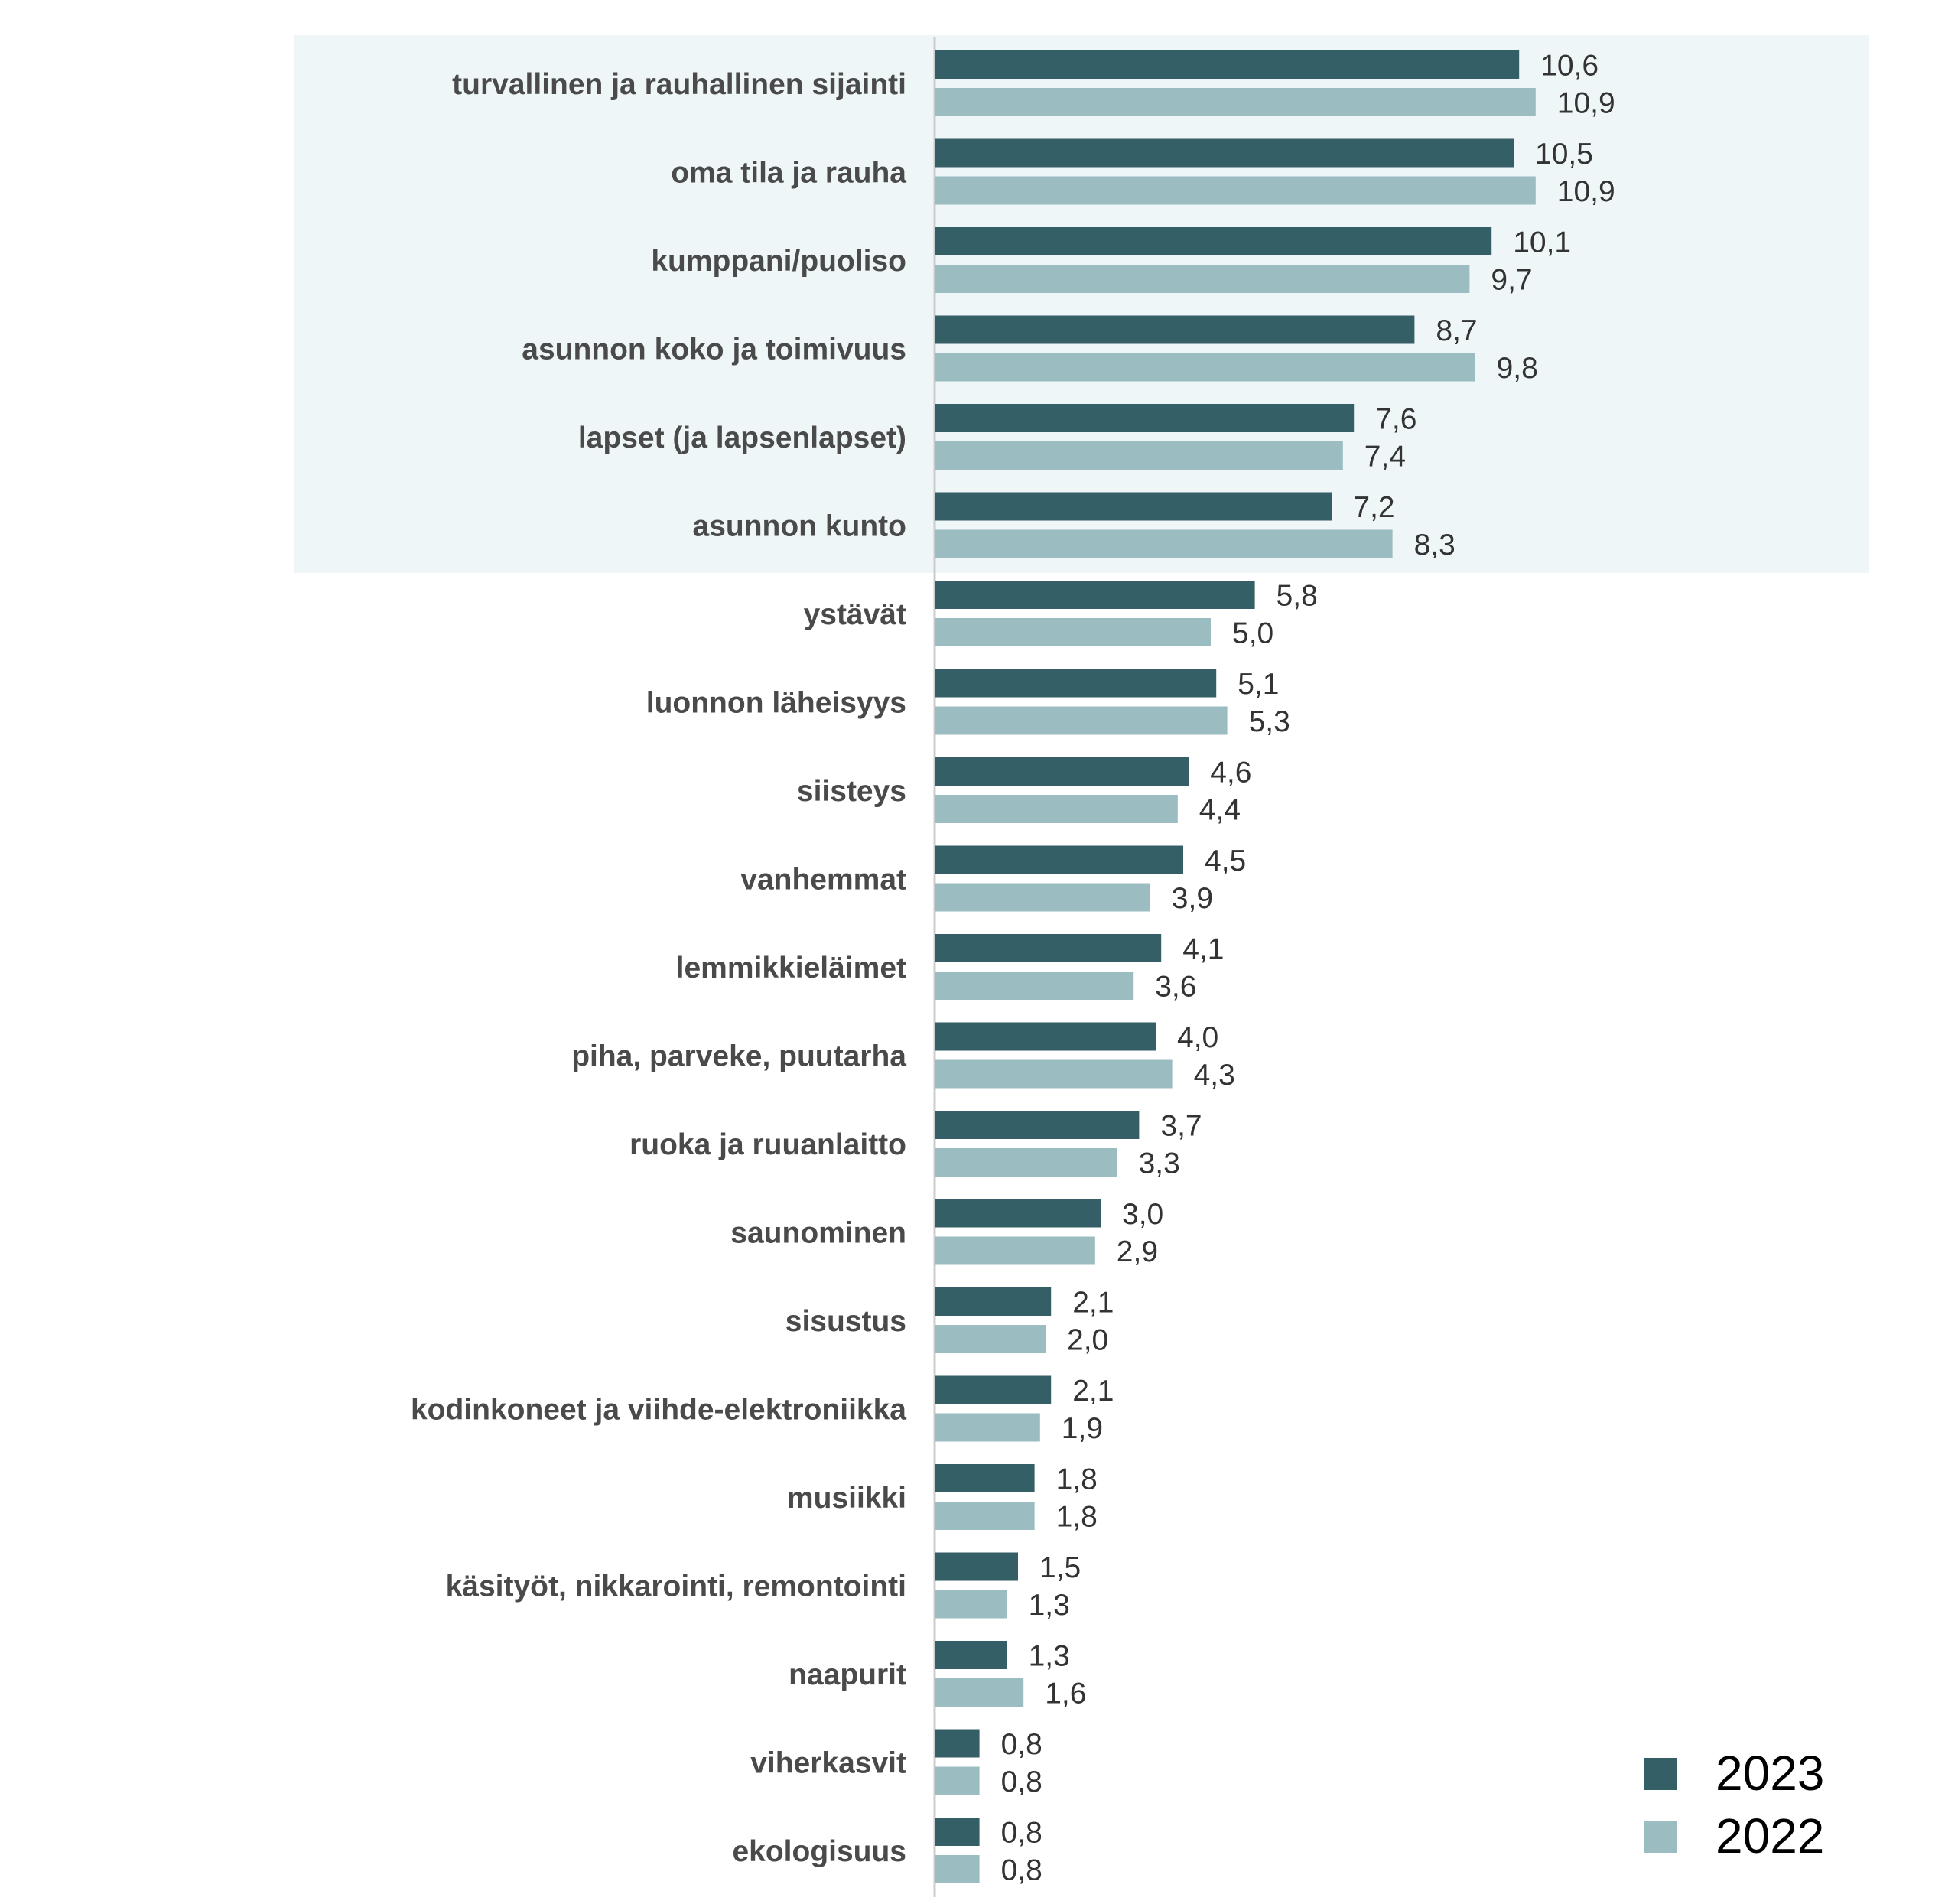 The height and width of the screenshot is (1904, 1958). What do you see at coordinates (1252, 633) in the screenshot?
I see `data-label: 5,0` at bounding box center [1252, 633].